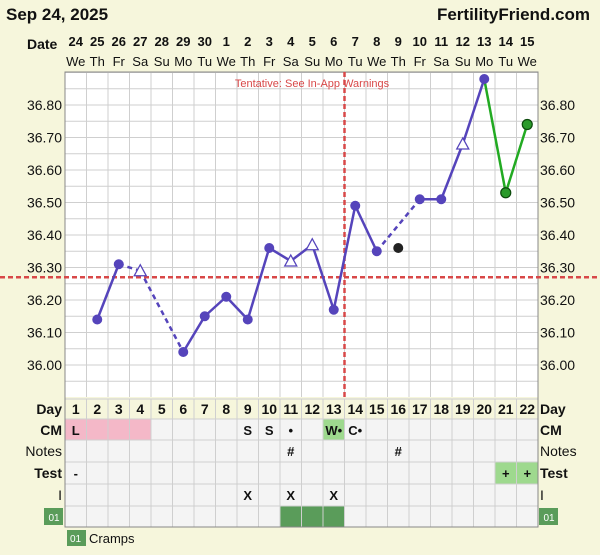  I want to click on row-label-right: I, so click(542, 495).